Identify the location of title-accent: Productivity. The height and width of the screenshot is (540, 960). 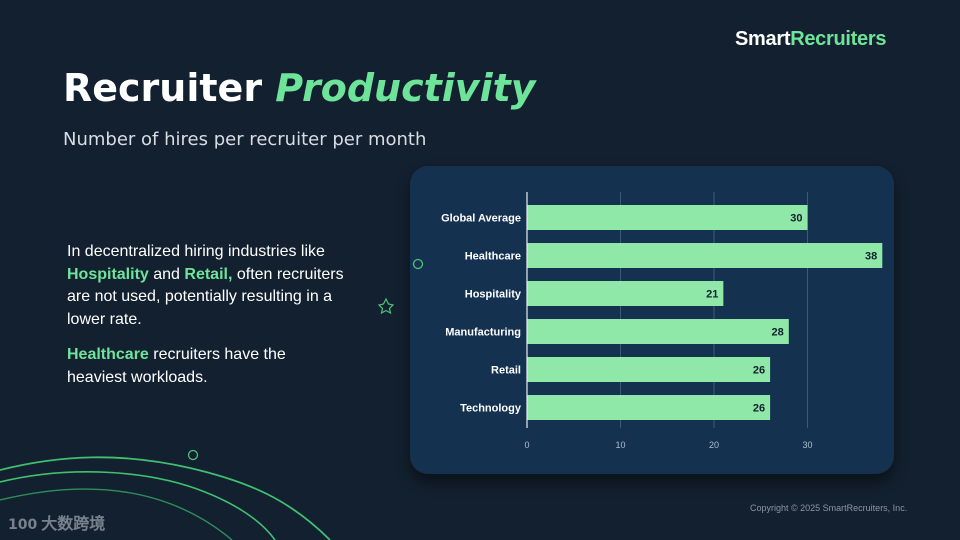
(405, 88).